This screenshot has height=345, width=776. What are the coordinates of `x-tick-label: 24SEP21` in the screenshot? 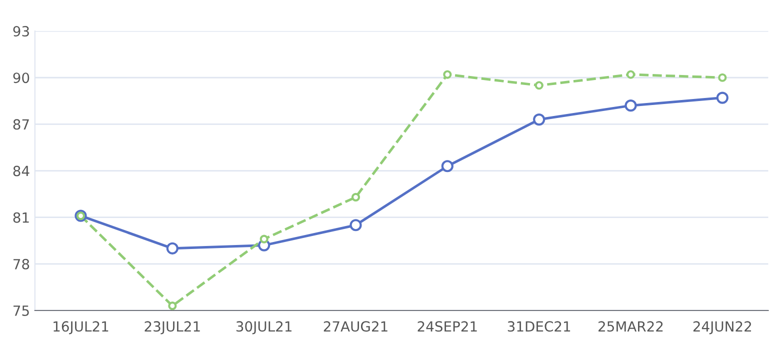 It's located at (447, 326).